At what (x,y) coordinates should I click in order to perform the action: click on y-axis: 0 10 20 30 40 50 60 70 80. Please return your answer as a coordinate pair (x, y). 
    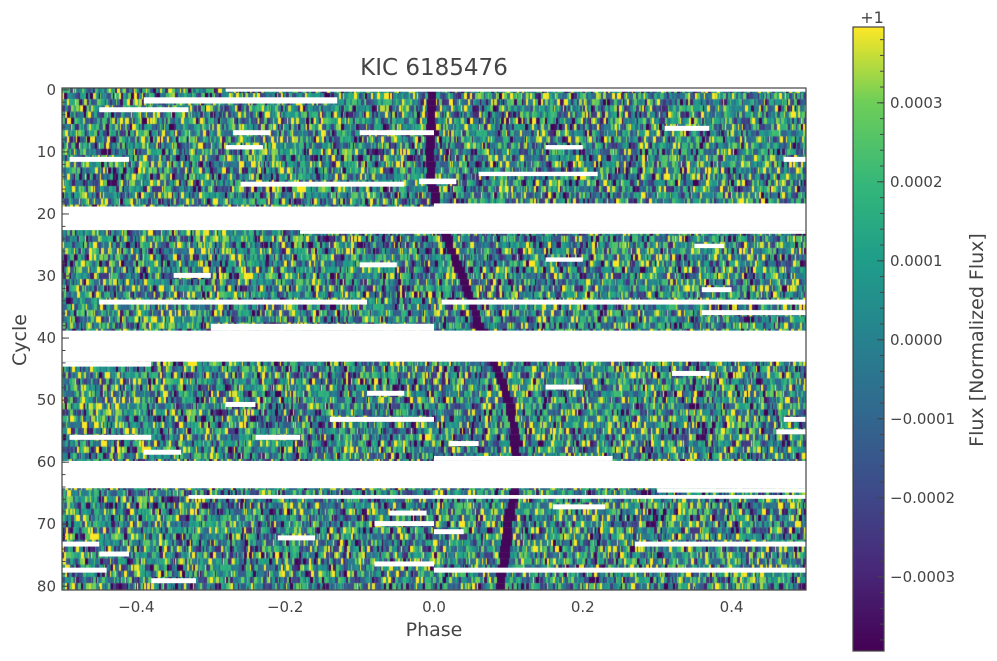
    Looking at the image, I should click on (53, 338).